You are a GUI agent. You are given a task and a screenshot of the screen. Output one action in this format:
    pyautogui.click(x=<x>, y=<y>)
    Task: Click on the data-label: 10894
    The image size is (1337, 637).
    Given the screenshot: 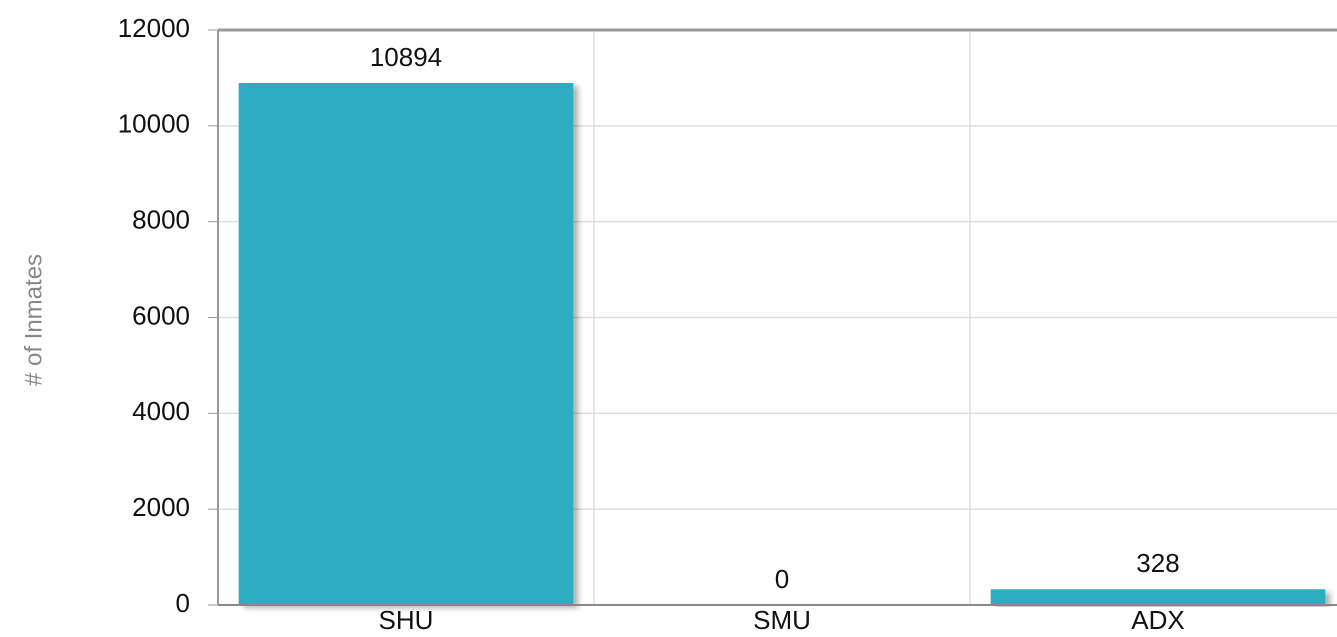 What is the action you would take?
    pyautogui.click(x=406, y=57)
    